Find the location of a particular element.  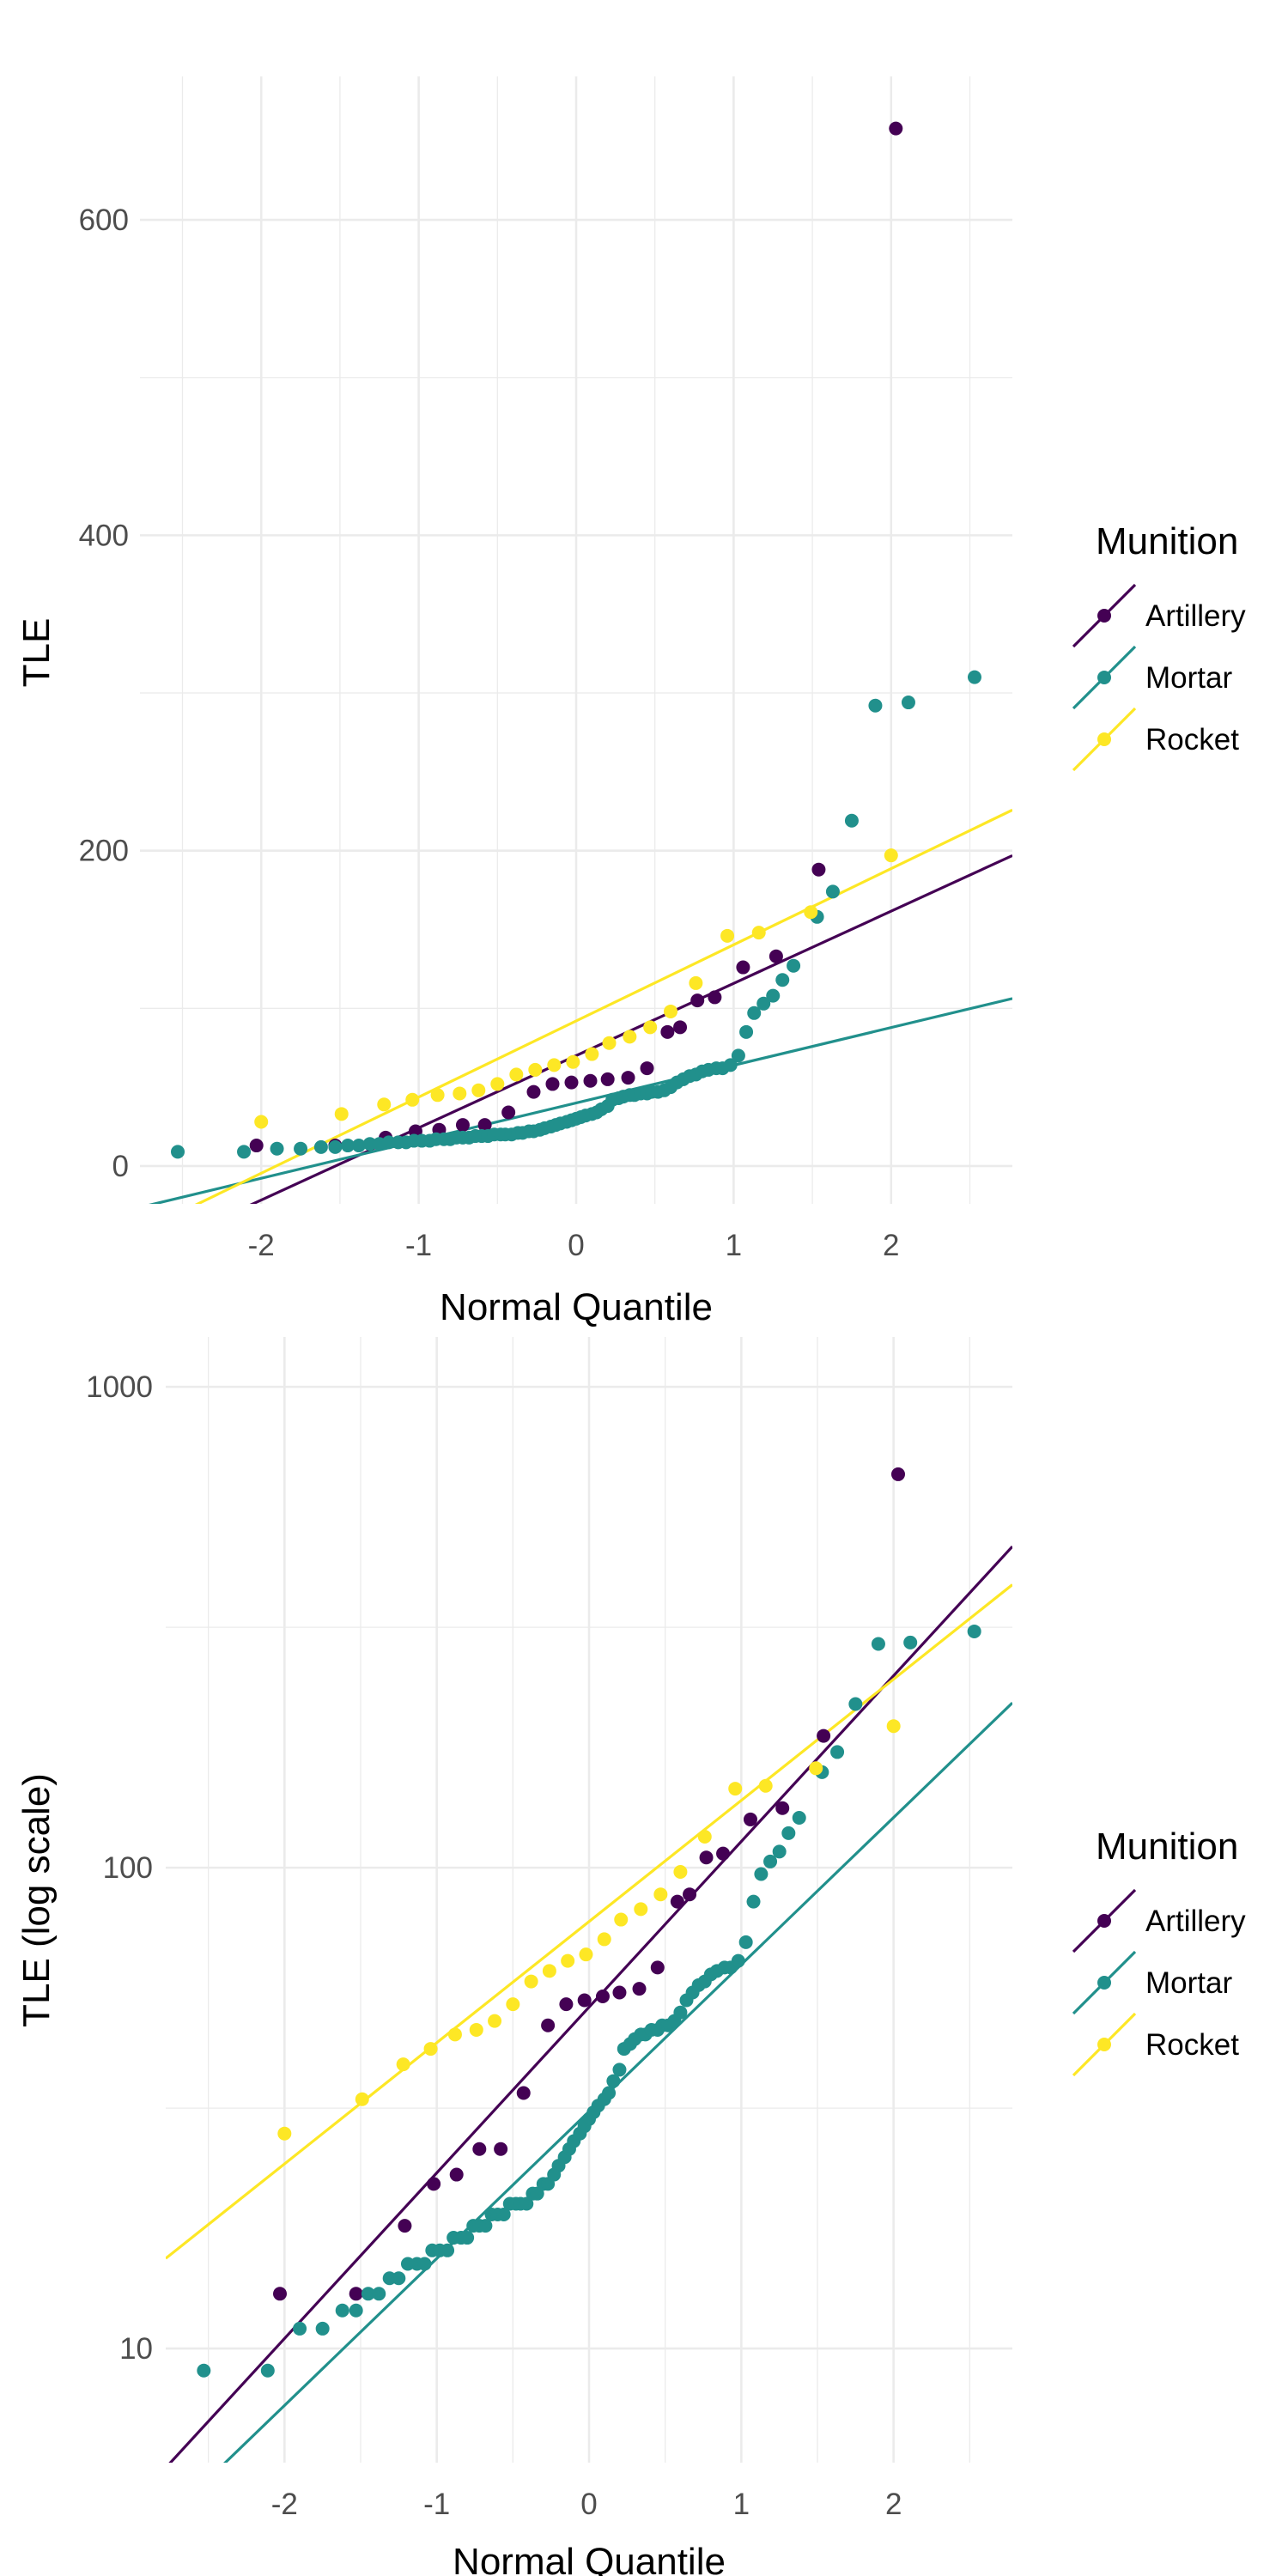

y-tick-label: 100 is located at coordinates (128, 1868).